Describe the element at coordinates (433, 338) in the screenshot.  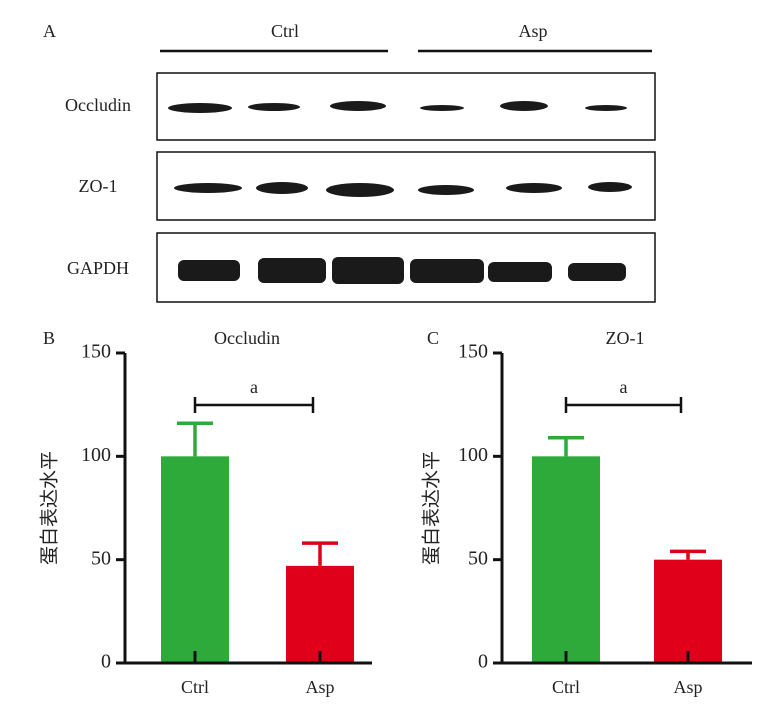
I see `panel-label: C` at that location.